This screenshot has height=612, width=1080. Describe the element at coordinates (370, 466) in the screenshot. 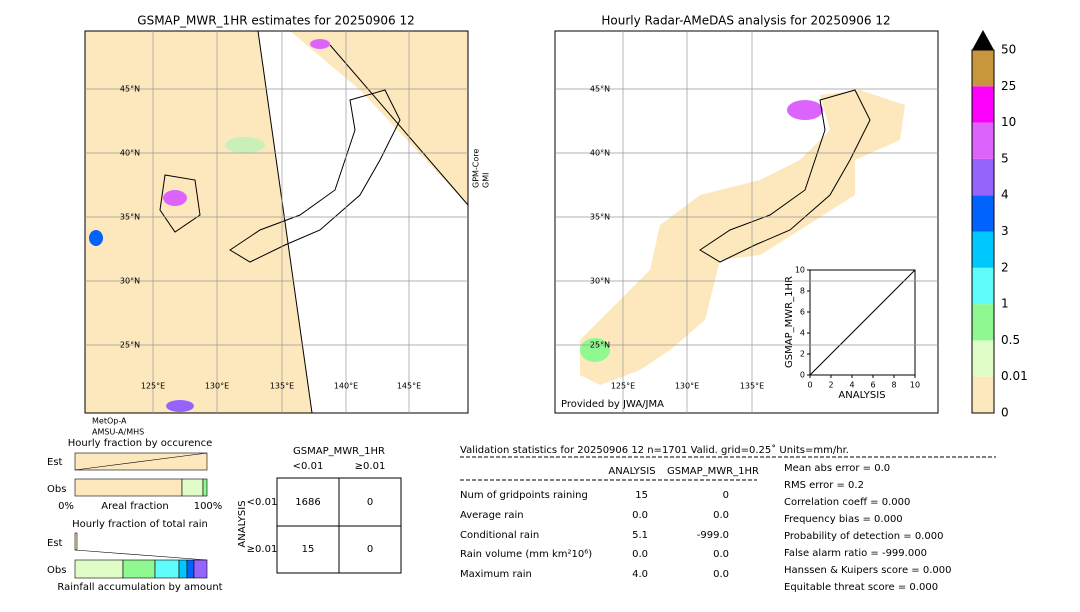

I see `column-header: ≥0.01` at that location.